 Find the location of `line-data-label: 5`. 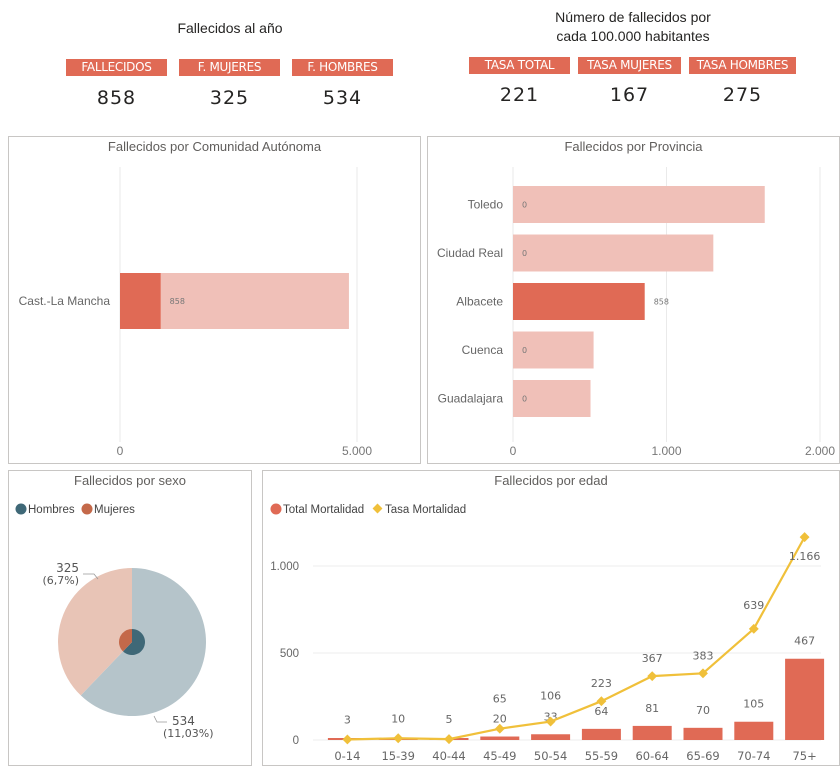

line-data-label: 5 is located at coordinates (449, 719).